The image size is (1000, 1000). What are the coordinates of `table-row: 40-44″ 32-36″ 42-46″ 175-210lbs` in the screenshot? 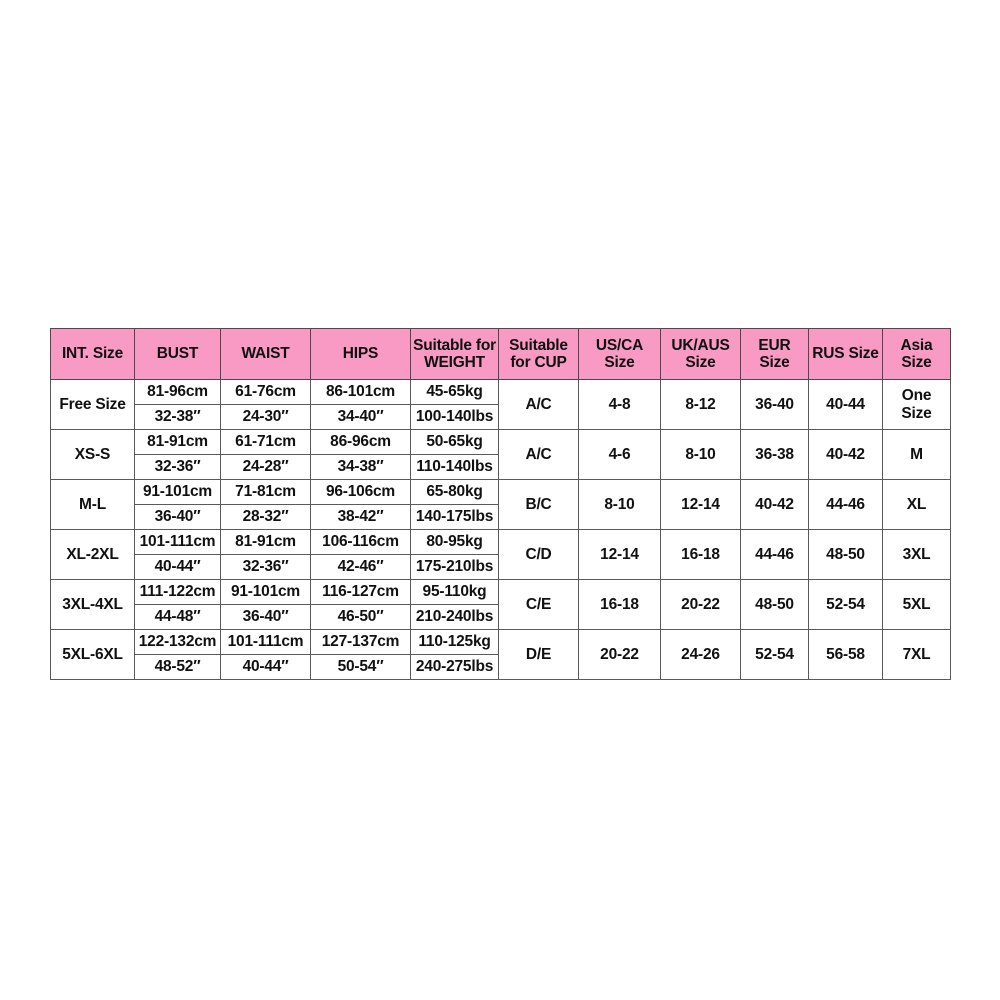 It's located at (501, 567).